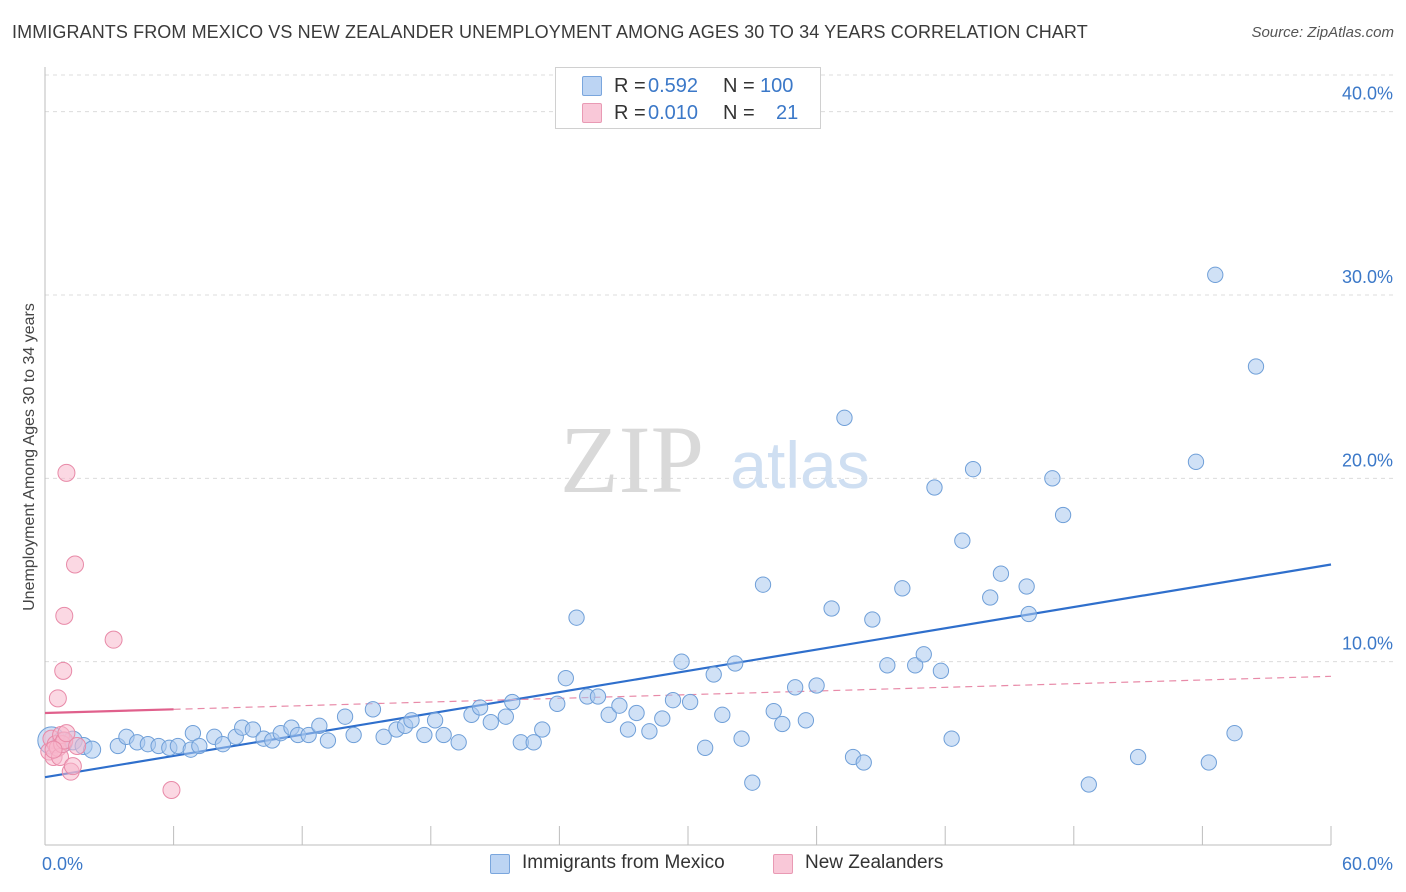 The height and width of the screenshot is (892, 1406). Describe the element at coordinates (62, 864) in the screenshot. I see `x-tick-label-min: 0.0%` at that location.